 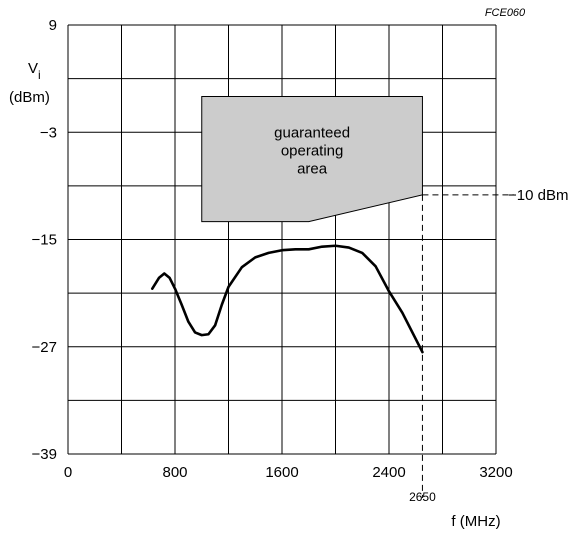 I want to click on figure-code: FCE060, so click(x=505, y=13).